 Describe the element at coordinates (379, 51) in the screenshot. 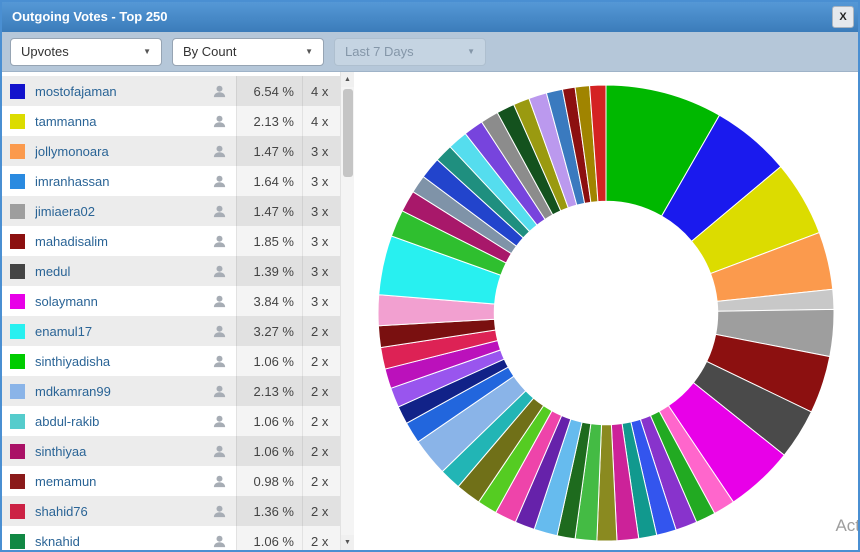

I see `select-value: Last 7 Days` at that location.